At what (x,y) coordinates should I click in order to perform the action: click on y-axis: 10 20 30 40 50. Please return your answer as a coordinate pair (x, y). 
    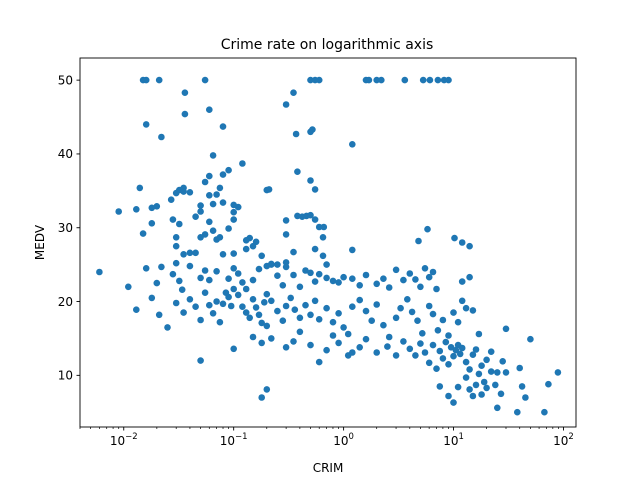
    Looking at the image, I should click on (69, 228).